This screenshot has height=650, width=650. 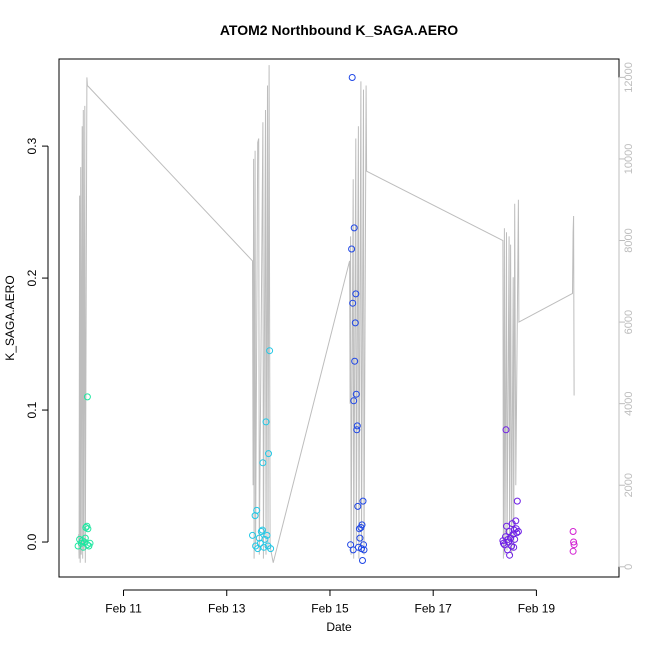 I want to click on y2-tick-label-4: 8000, so click(x=629, y=240).